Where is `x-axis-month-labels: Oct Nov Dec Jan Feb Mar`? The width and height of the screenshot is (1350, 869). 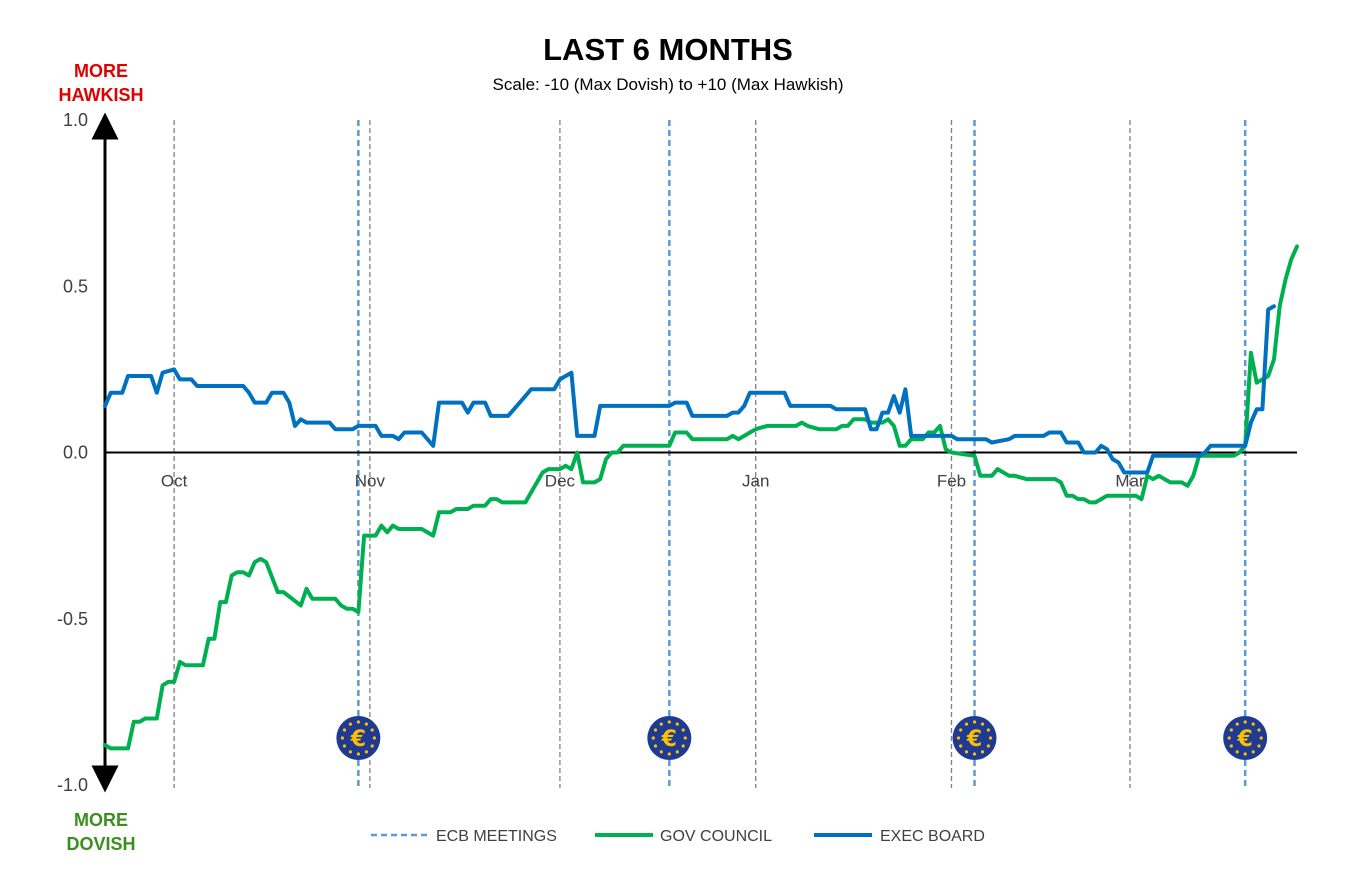
x-axis-month-labels: Oct Nov Dec Jan Feb Mar is located at coordinates (653, 481).